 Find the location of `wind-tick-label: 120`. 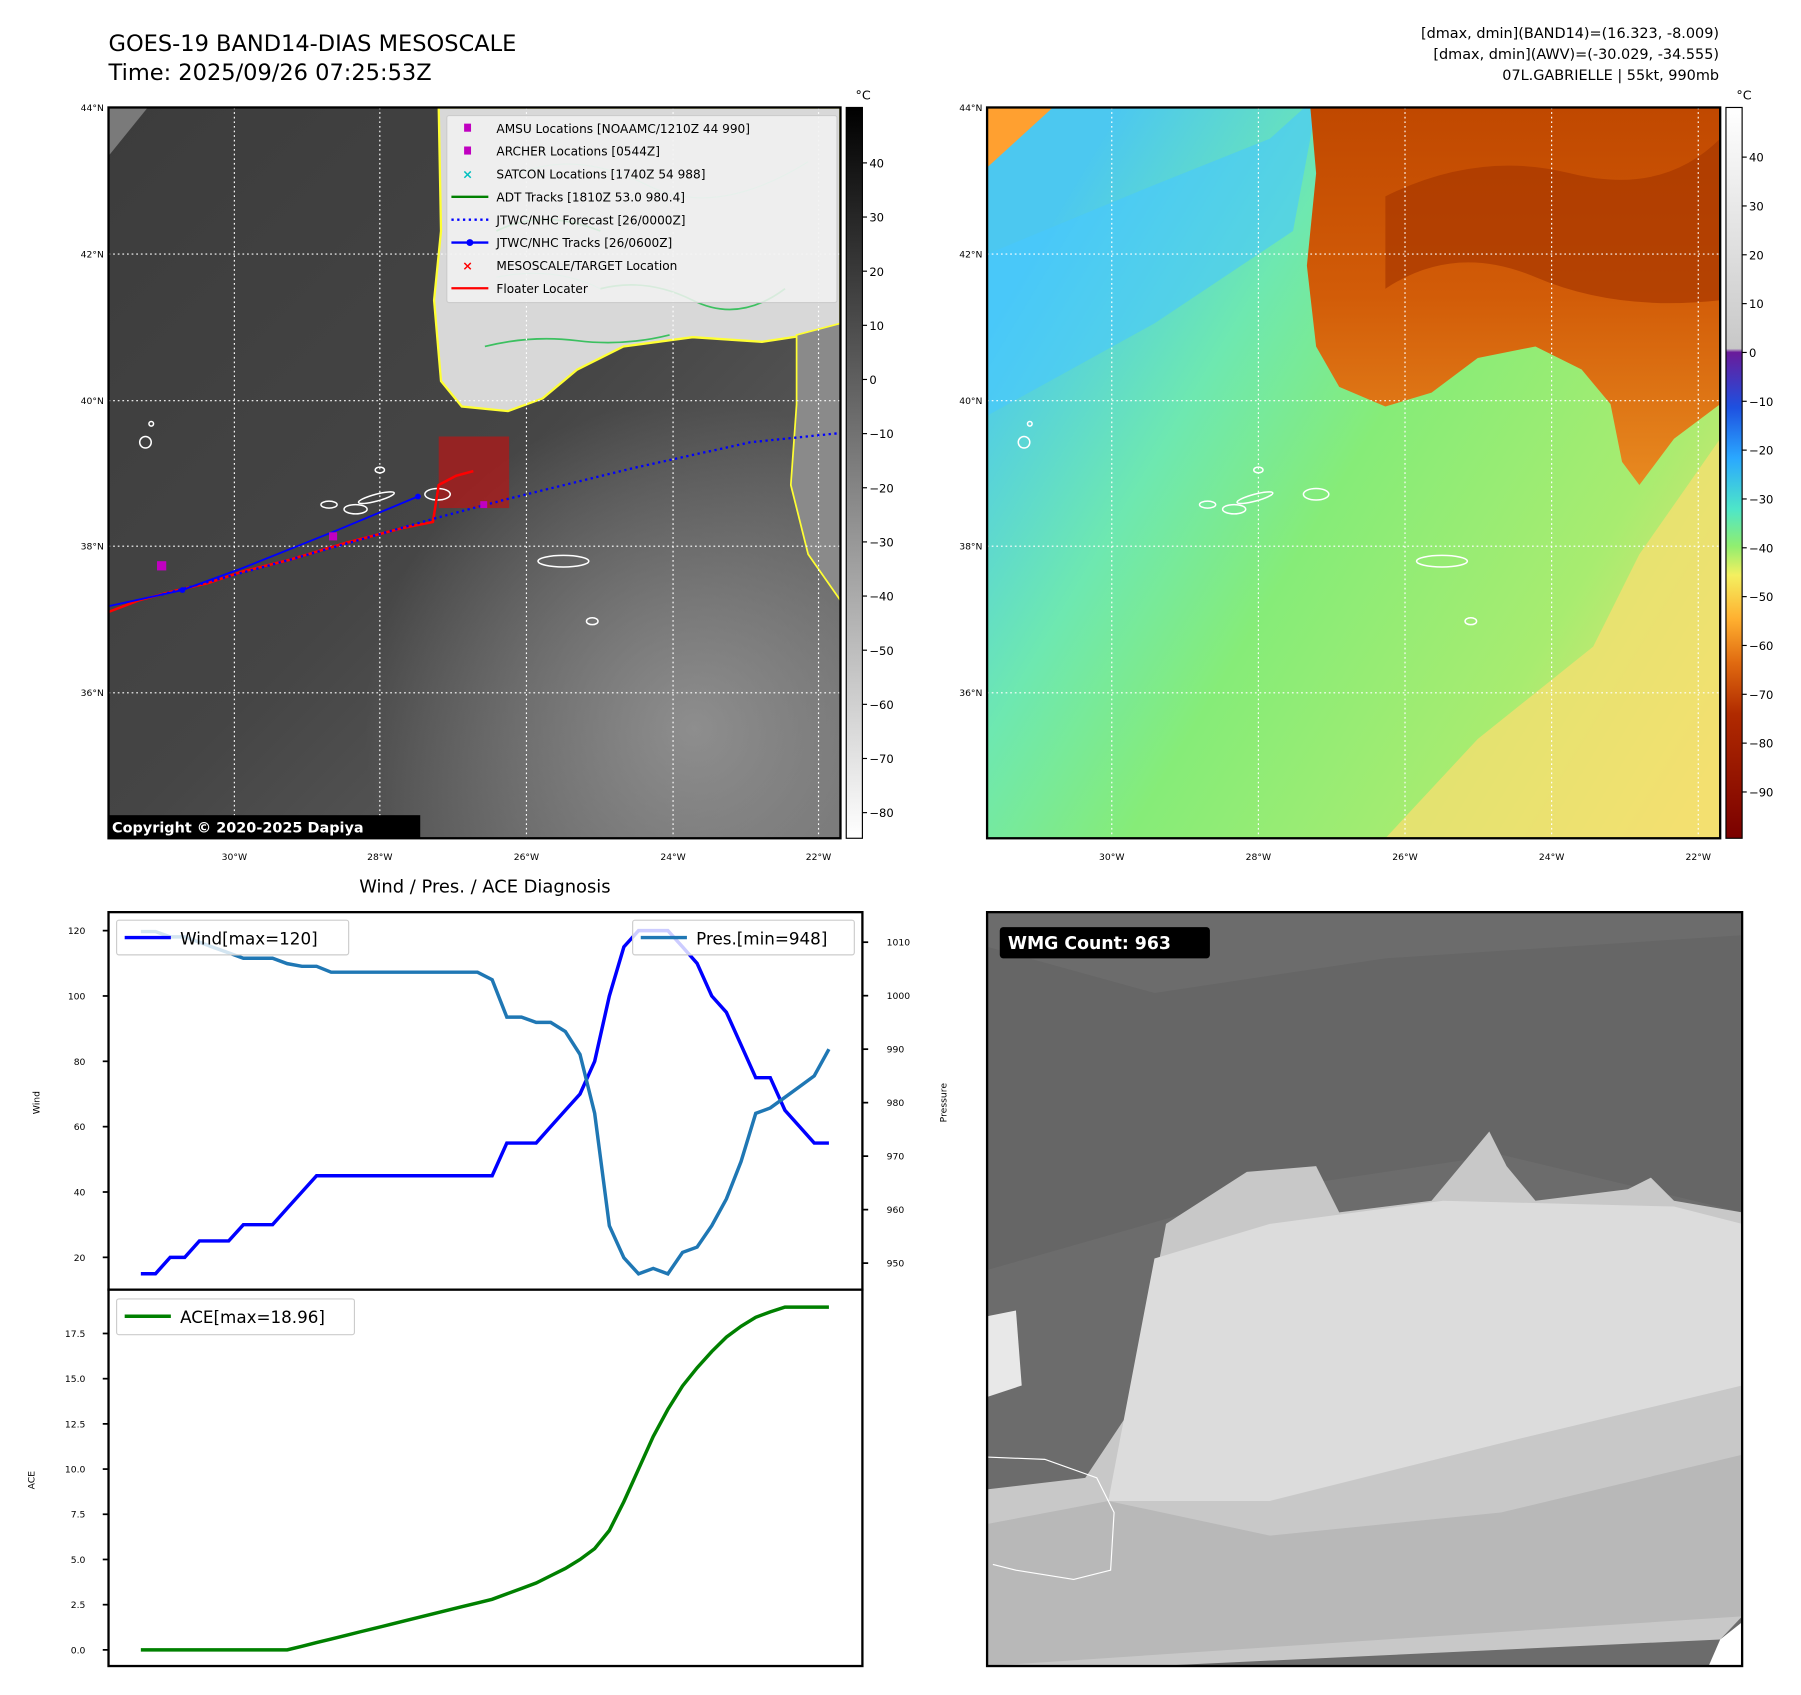

wind-tick-label: 120 is located at coordinates (77, 931).